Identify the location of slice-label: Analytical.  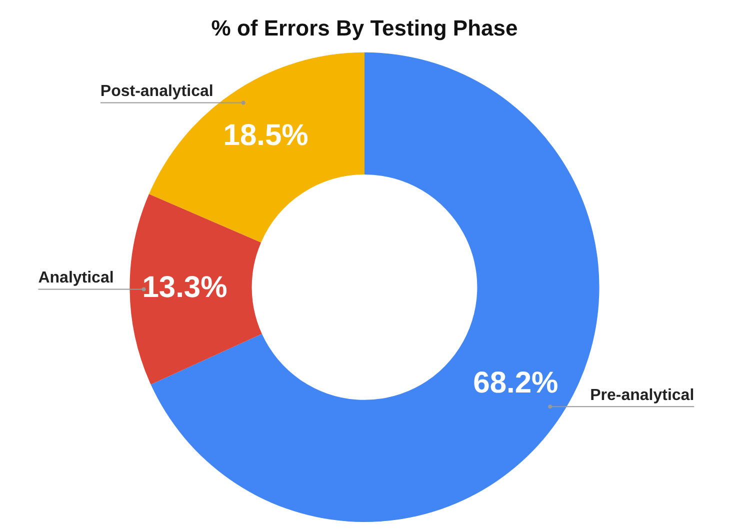
(76, 278).